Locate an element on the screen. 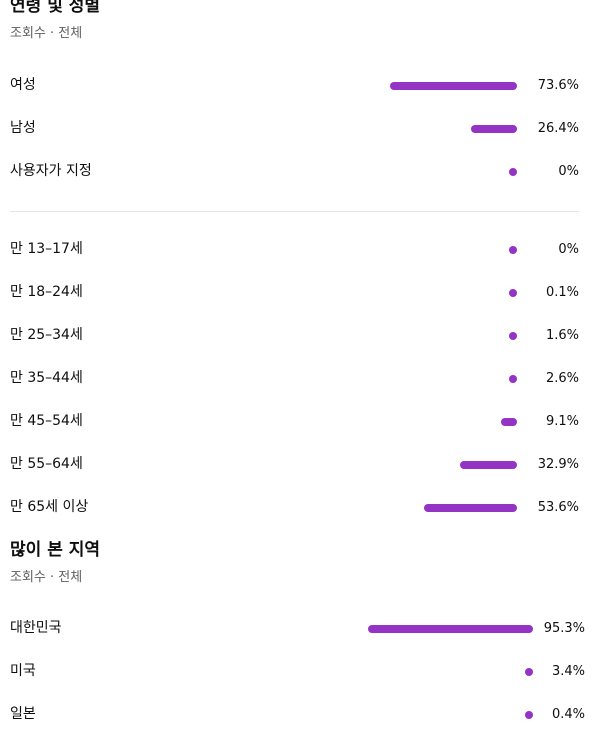 This screenshot has width=597, height=736. row-value: 2.6% is located at coordinates (562, 378).